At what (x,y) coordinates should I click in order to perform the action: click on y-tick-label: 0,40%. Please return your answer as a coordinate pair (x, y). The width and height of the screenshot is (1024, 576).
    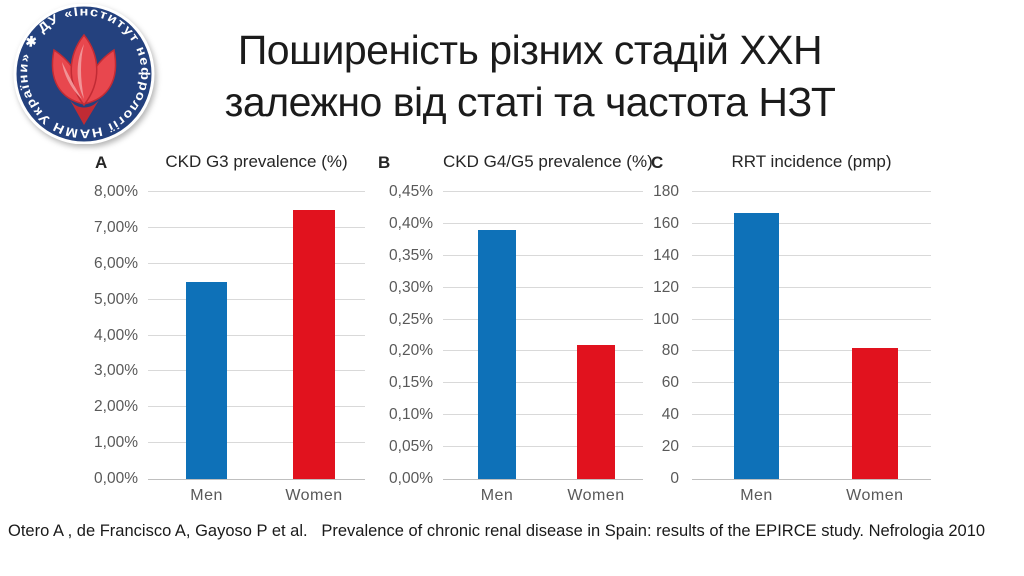
    Looking at the image, I should click on (411, 223).